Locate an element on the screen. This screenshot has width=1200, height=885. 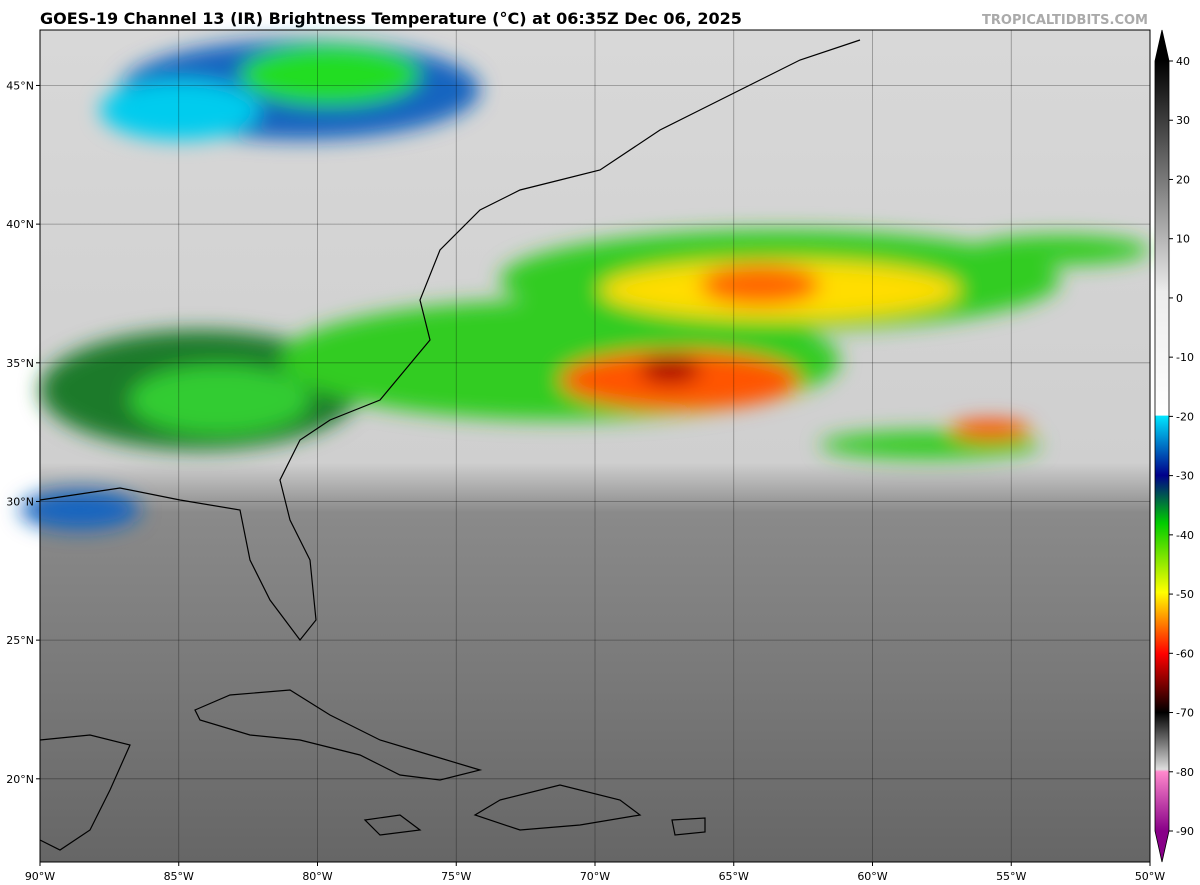
colorbar-tick-label: 20 is located at coordinates (1183, 179).